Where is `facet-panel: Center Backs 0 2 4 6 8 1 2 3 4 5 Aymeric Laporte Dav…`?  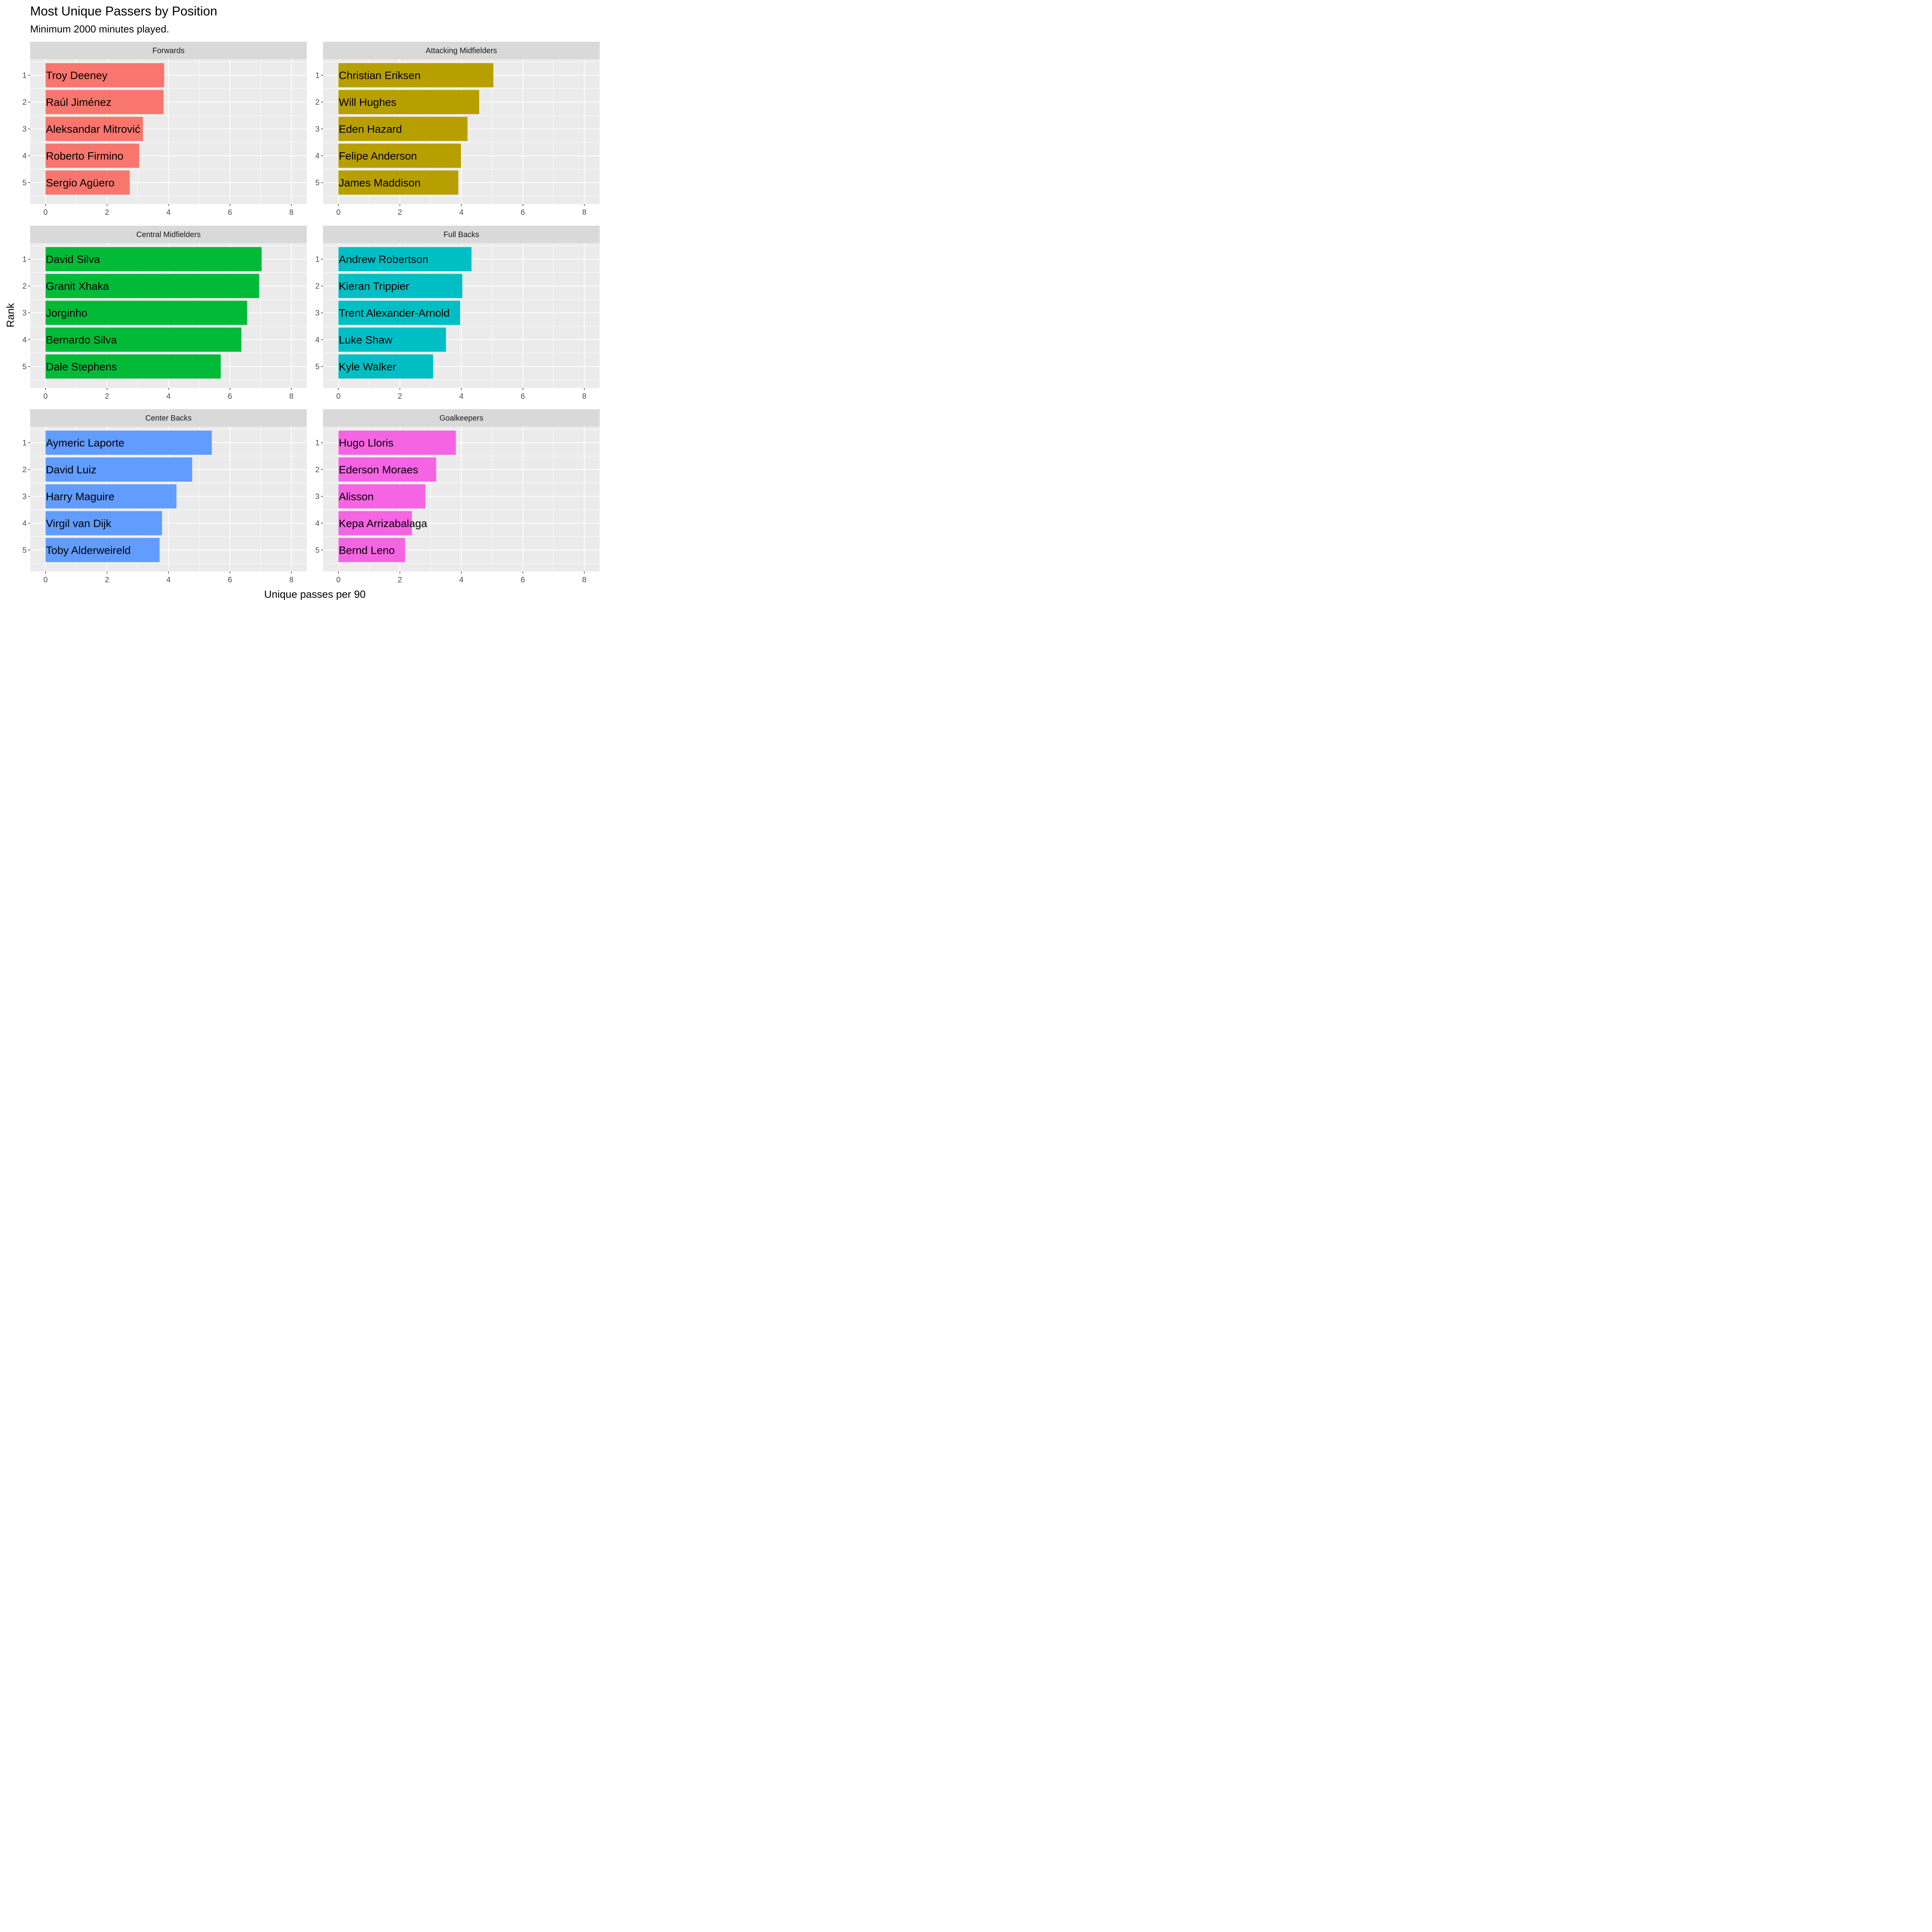
facet-panel: Center Backs 0 2 4 6 8 1 2 3 4 5 Aymeric Laporte Dav… is located at coordinates (165, 496).